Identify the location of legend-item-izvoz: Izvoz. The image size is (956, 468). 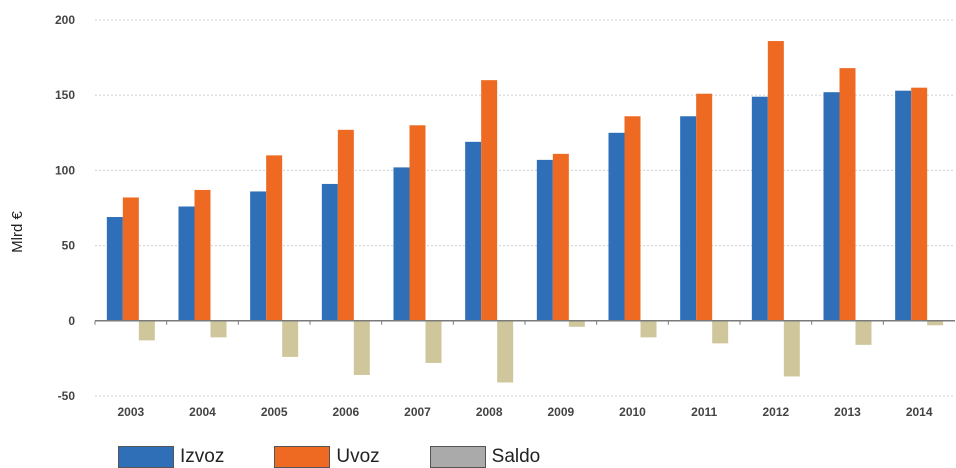
(171, 457).